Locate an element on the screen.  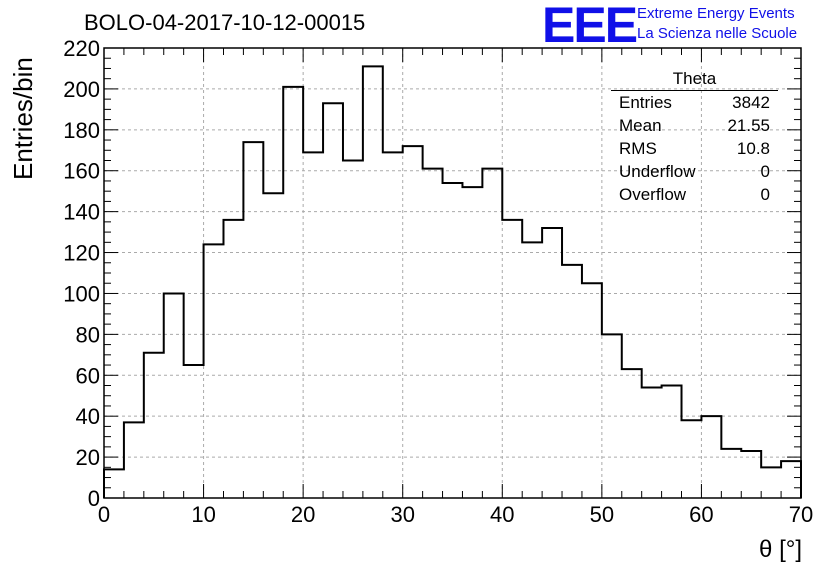
y-tick-label: 100 is located at coordinates (81, 293).